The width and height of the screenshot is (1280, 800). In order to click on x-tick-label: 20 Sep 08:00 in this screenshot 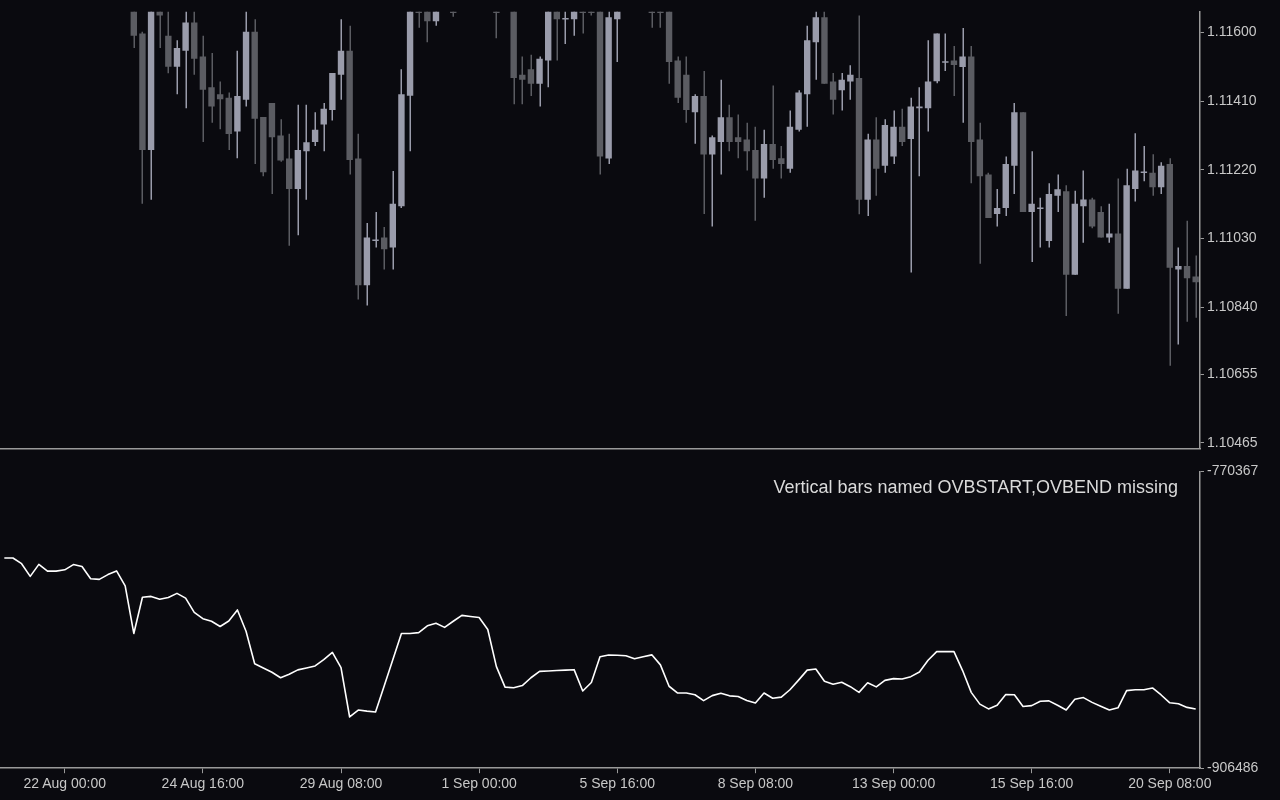, I will do `click(1170, 783)`.